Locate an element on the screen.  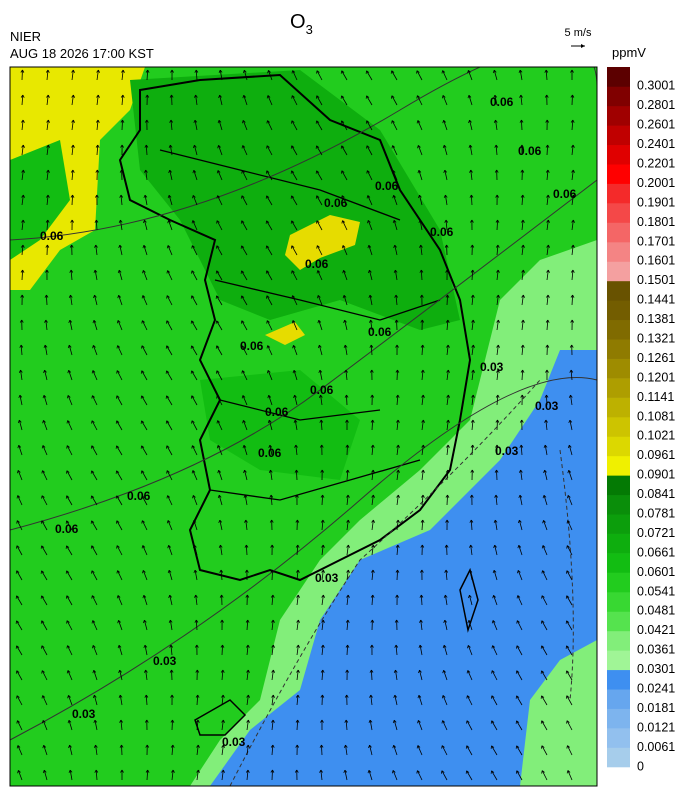
wind-reference-arrowhead is located at coordinates (583, 46).